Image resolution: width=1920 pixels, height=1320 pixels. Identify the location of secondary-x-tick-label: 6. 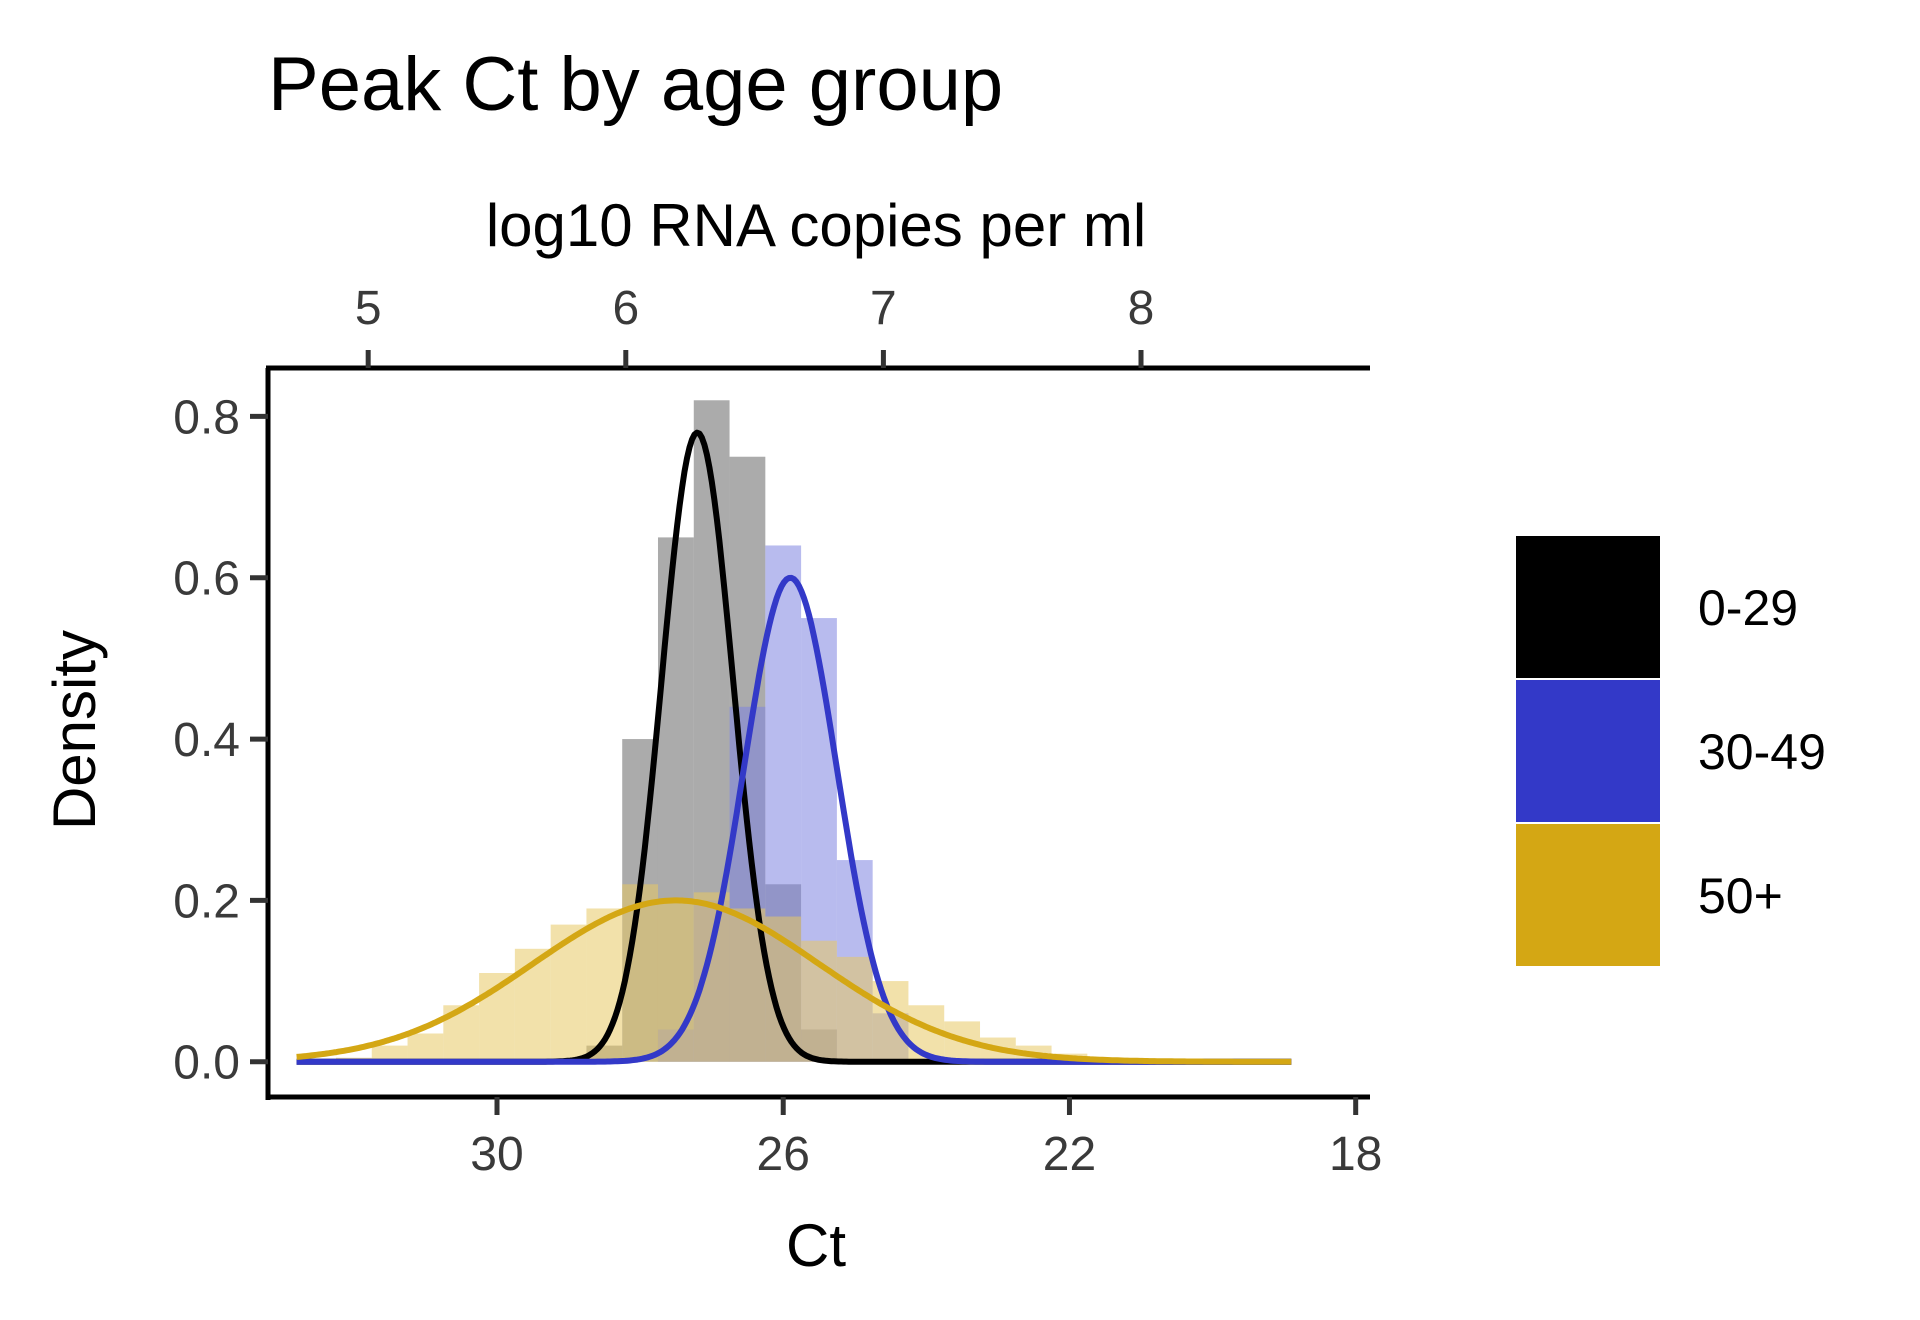
(625, 308).